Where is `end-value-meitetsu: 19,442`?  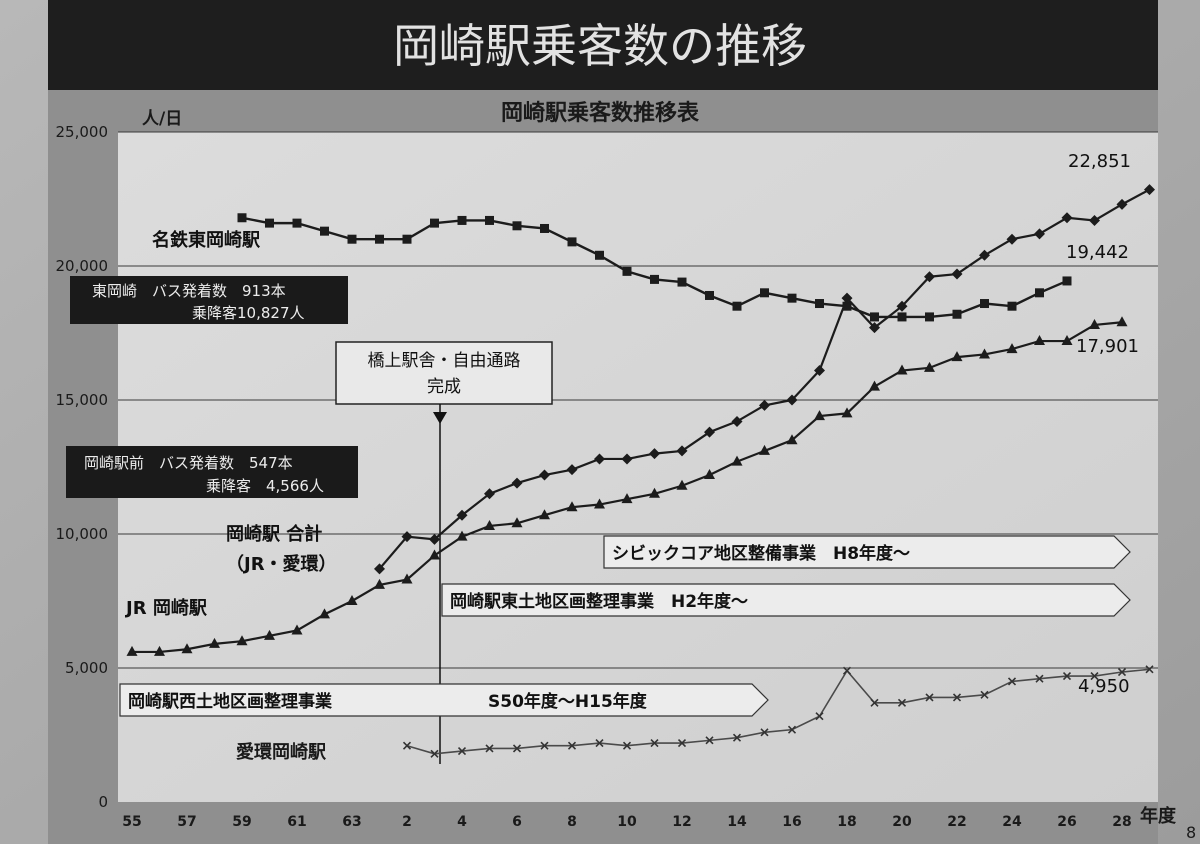 end-value-meitetsu: 19,442 is located at coordinates (1097, 252).